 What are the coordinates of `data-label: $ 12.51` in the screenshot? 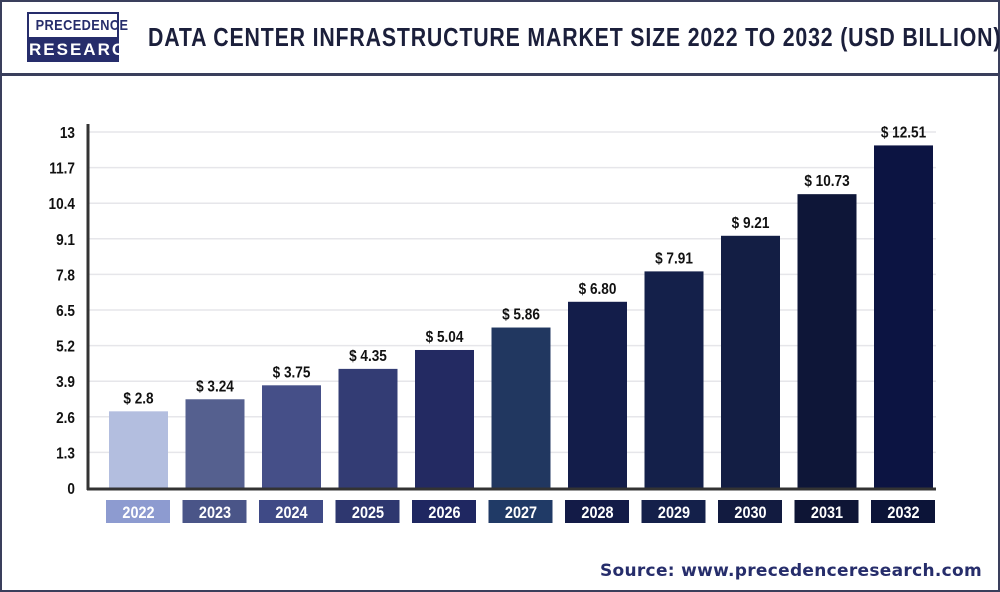 It's located at (903, 132).